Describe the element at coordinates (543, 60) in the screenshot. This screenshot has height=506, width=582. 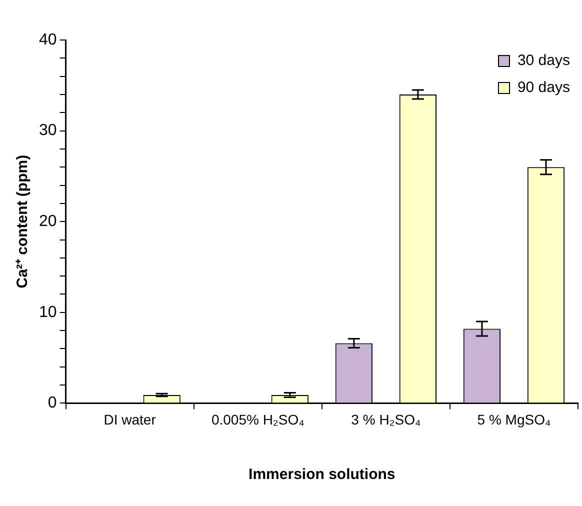
I see `legend-label: 30 days` at that location.